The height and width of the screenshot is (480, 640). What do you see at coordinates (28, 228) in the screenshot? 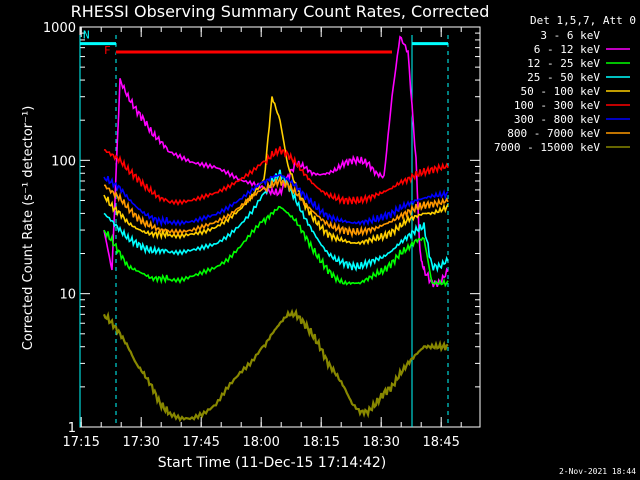
I see `y-axis-label: Corrected Count Rate (s⁻¹ detector⁻¹)` at bounding box center [28, 228].